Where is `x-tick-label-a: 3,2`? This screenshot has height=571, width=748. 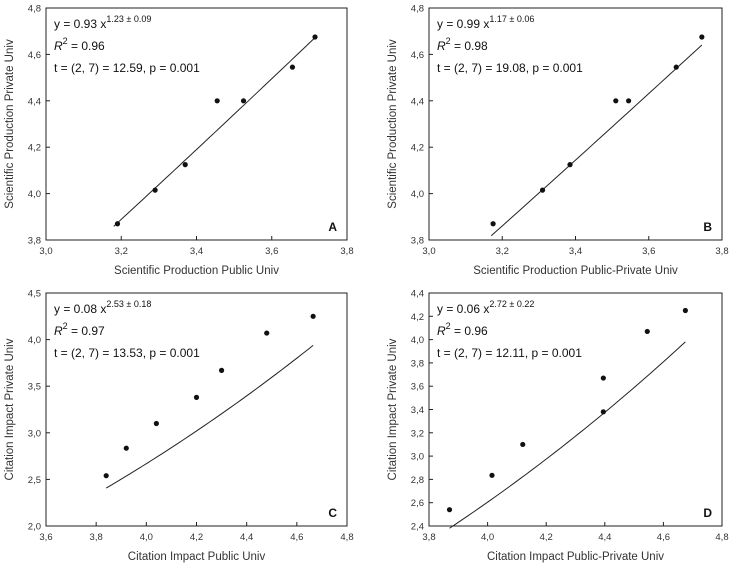 x-tick-label-a: 3,2 is located at coordinates (121, 251).